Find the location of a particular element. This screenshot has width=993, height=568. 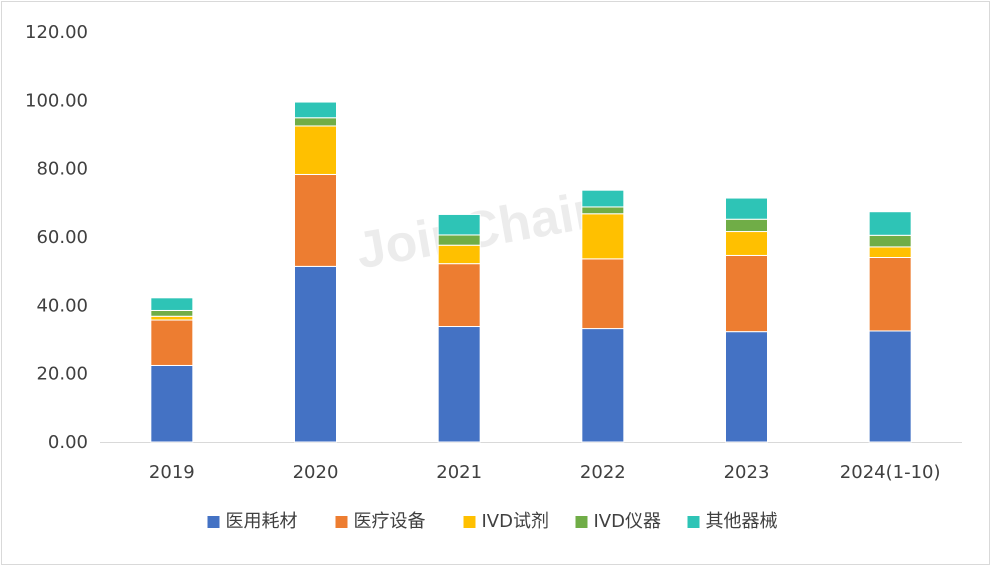

y-tick-label: 80.00 is located at coordinates (62, 169).